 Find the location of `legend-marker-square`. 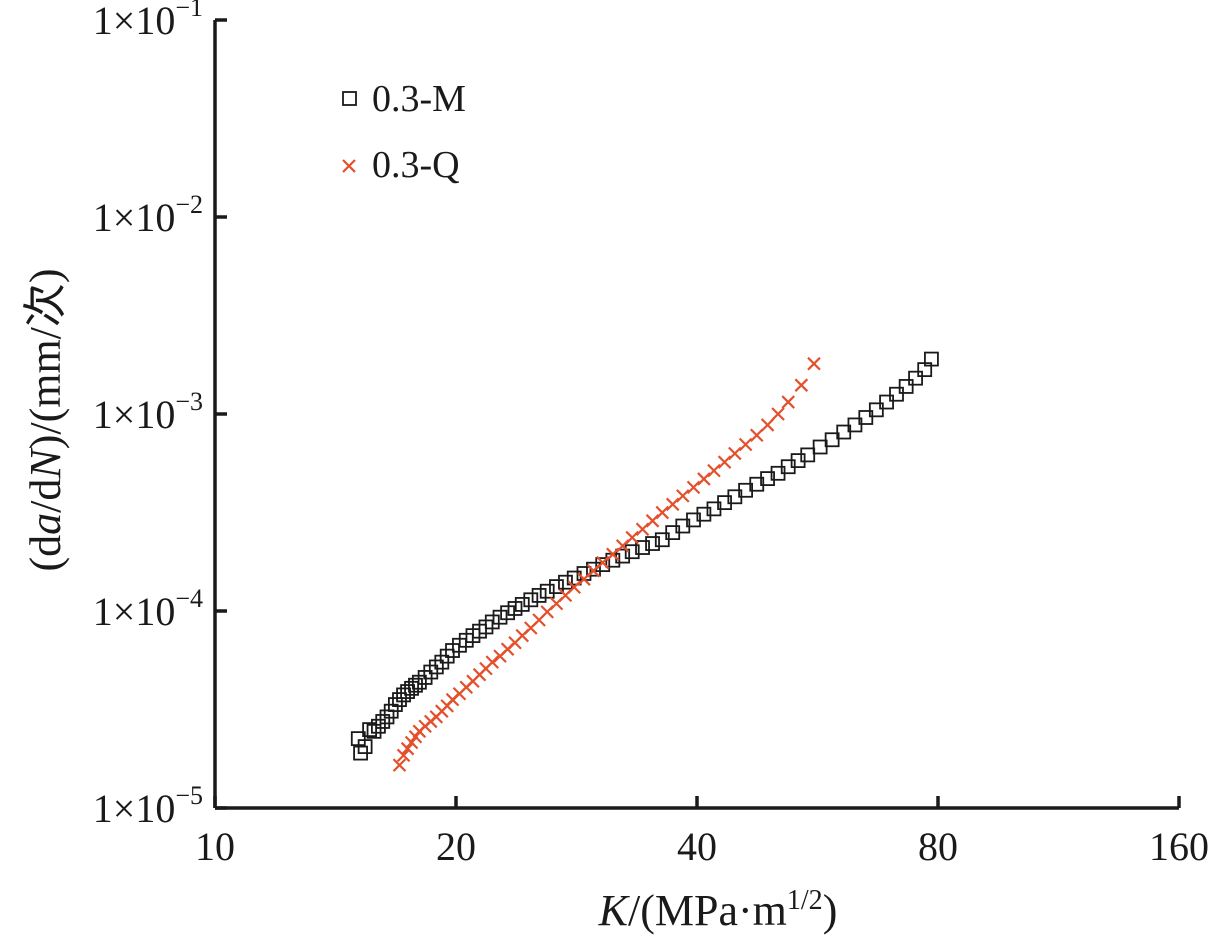

legend-marker-square is located at coordinates (349, 98).